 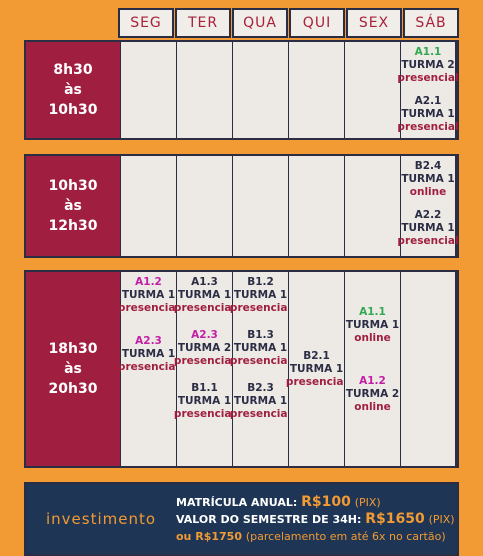 What do you see at coordinates (326, 501) in the screenshot?
I see `enrollment-fee-price: R$100` at bounding box center [326, 501].